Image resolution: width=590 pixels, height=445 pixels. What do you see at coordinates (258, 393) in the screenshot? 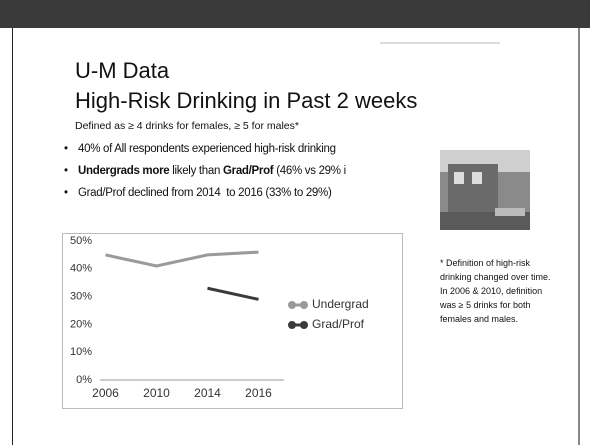
I see `x-tick-label: 2016` at bounding box center [258, 393].